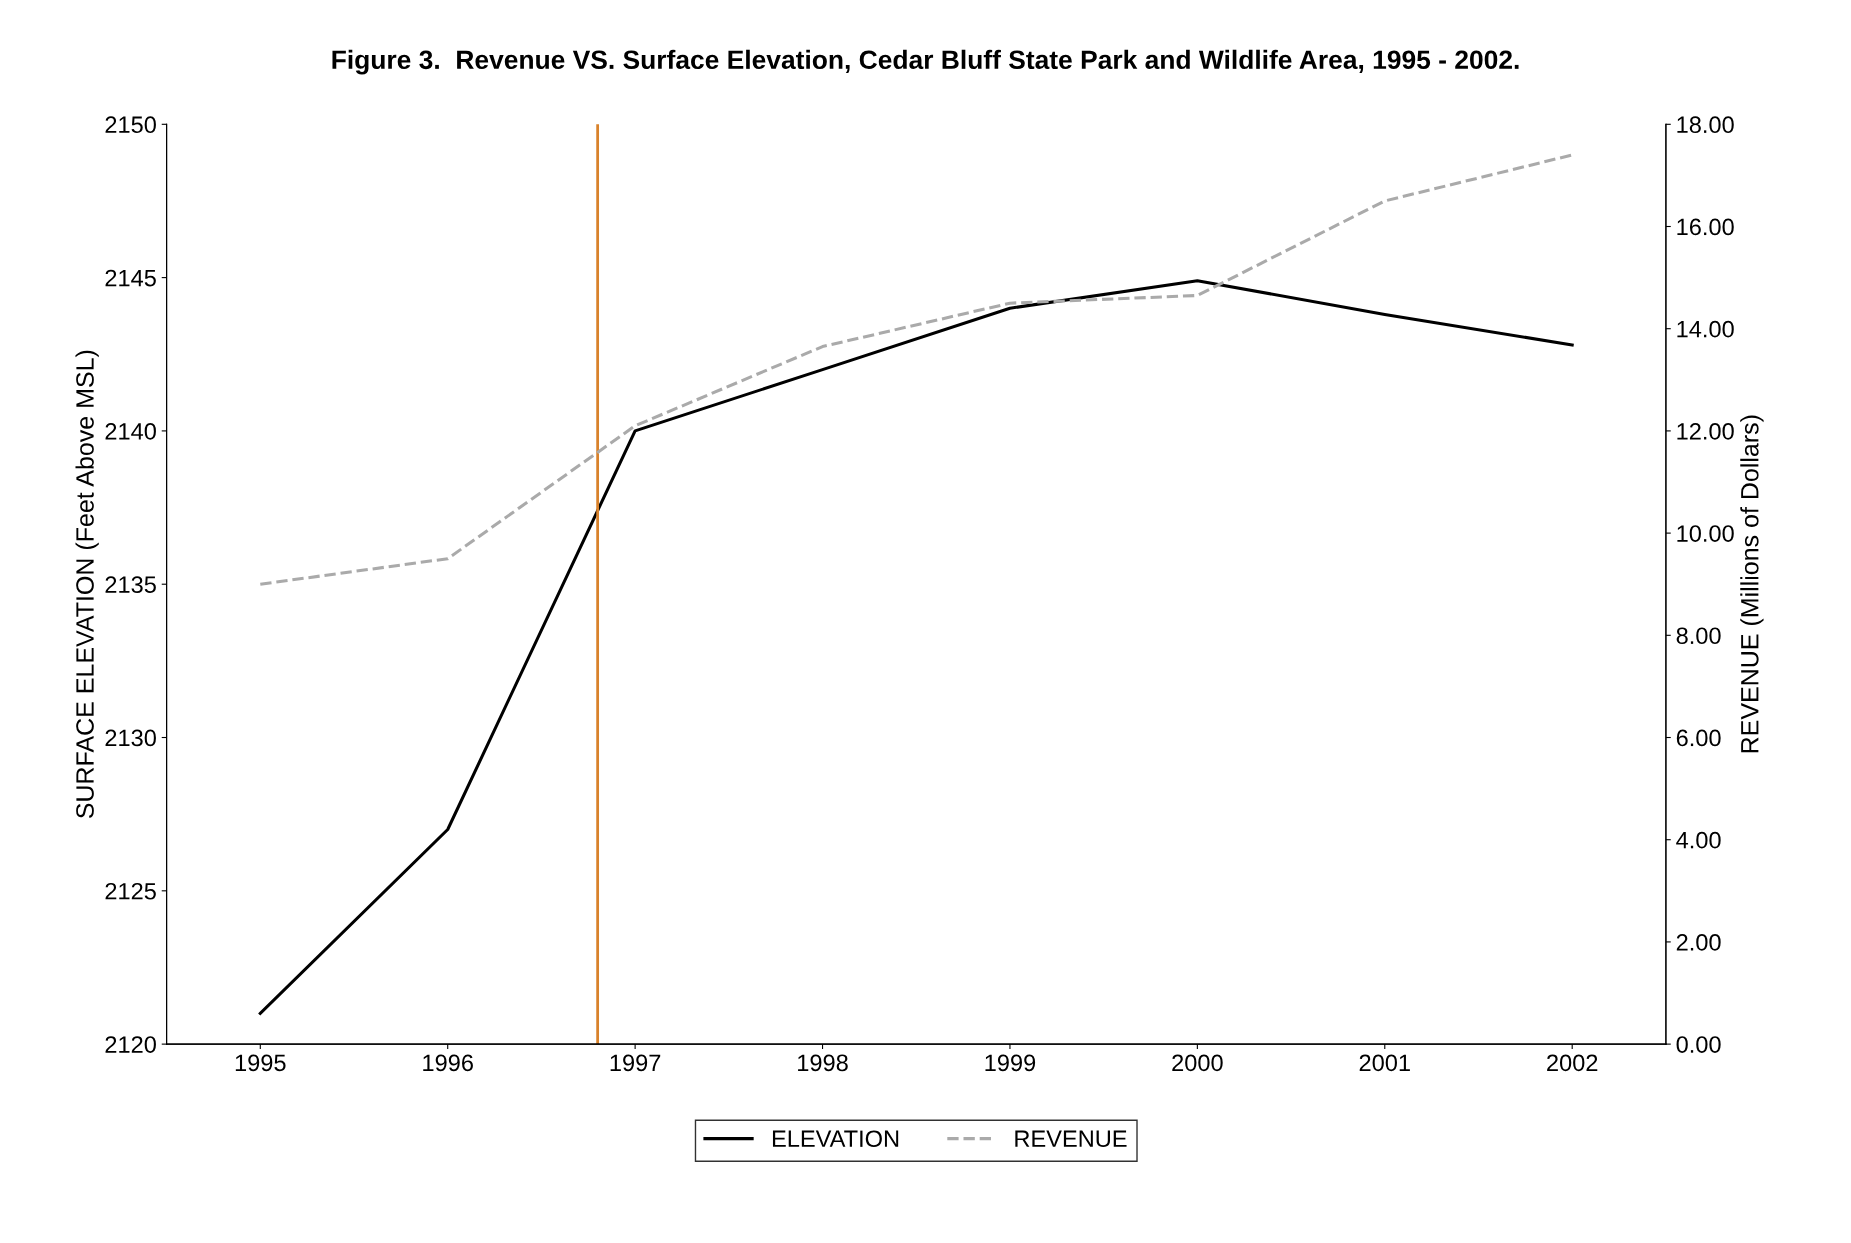 Image resolution: width=1851 pixels, height=1243 pixels. I want to click on y-tick-label: 2145, so click(130, 278).